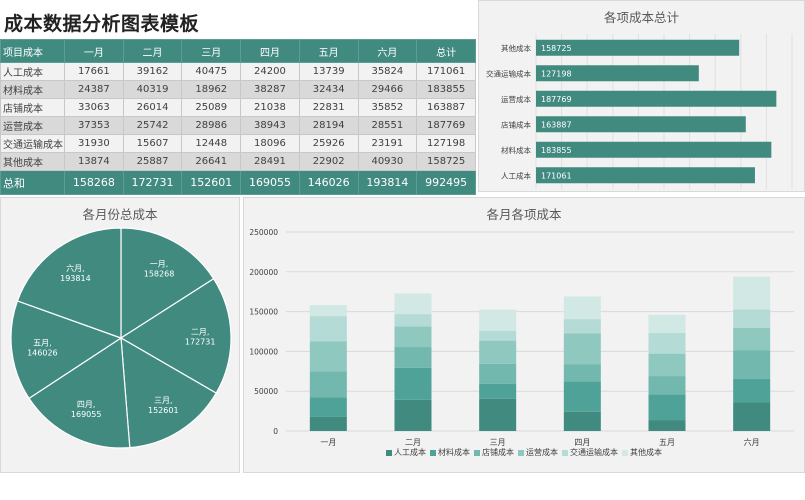 Image resolution: width=805 pixels, height=500 pixels. What do you see at coordinates (516, 175) in the screenshot?
I see `category-label: 人工成本` at bounding box center [516, 175].